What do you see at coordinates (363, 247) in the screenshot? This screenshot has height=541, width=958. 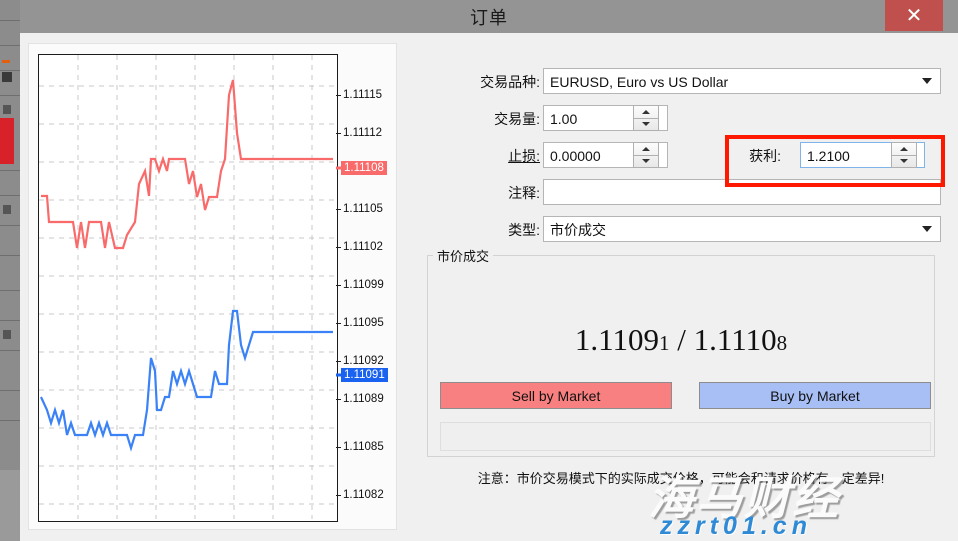 I see `axis-tick-label: 1.11102` at bounding box center [363, 247].